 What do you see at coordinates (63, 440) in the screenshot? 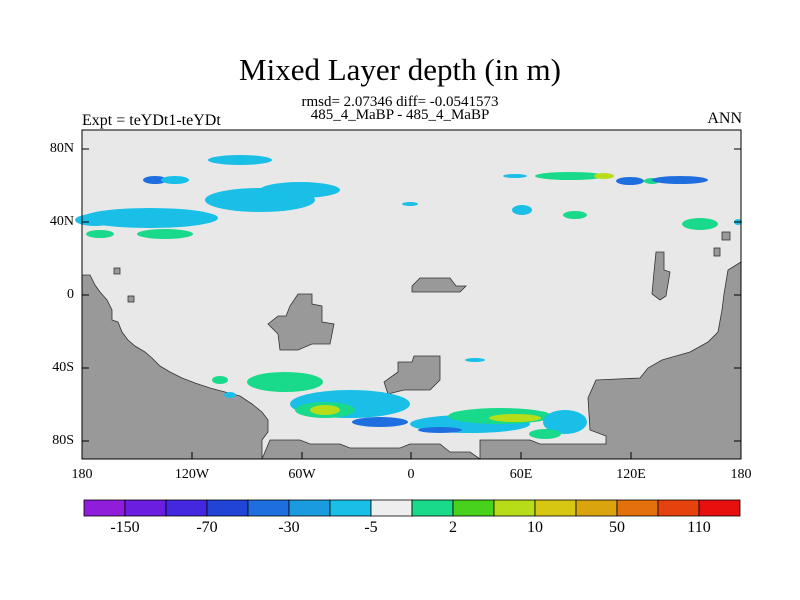
I see `y-tick-label: 80S` at bounding box center [63, 440].